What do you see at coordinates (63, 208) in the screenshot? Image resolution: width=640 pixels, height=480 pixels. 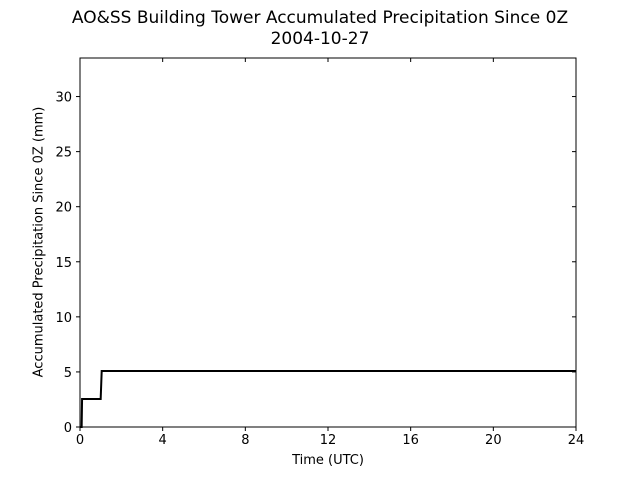 I see `y-tick-label: 20` at bounding box center [63, 208].